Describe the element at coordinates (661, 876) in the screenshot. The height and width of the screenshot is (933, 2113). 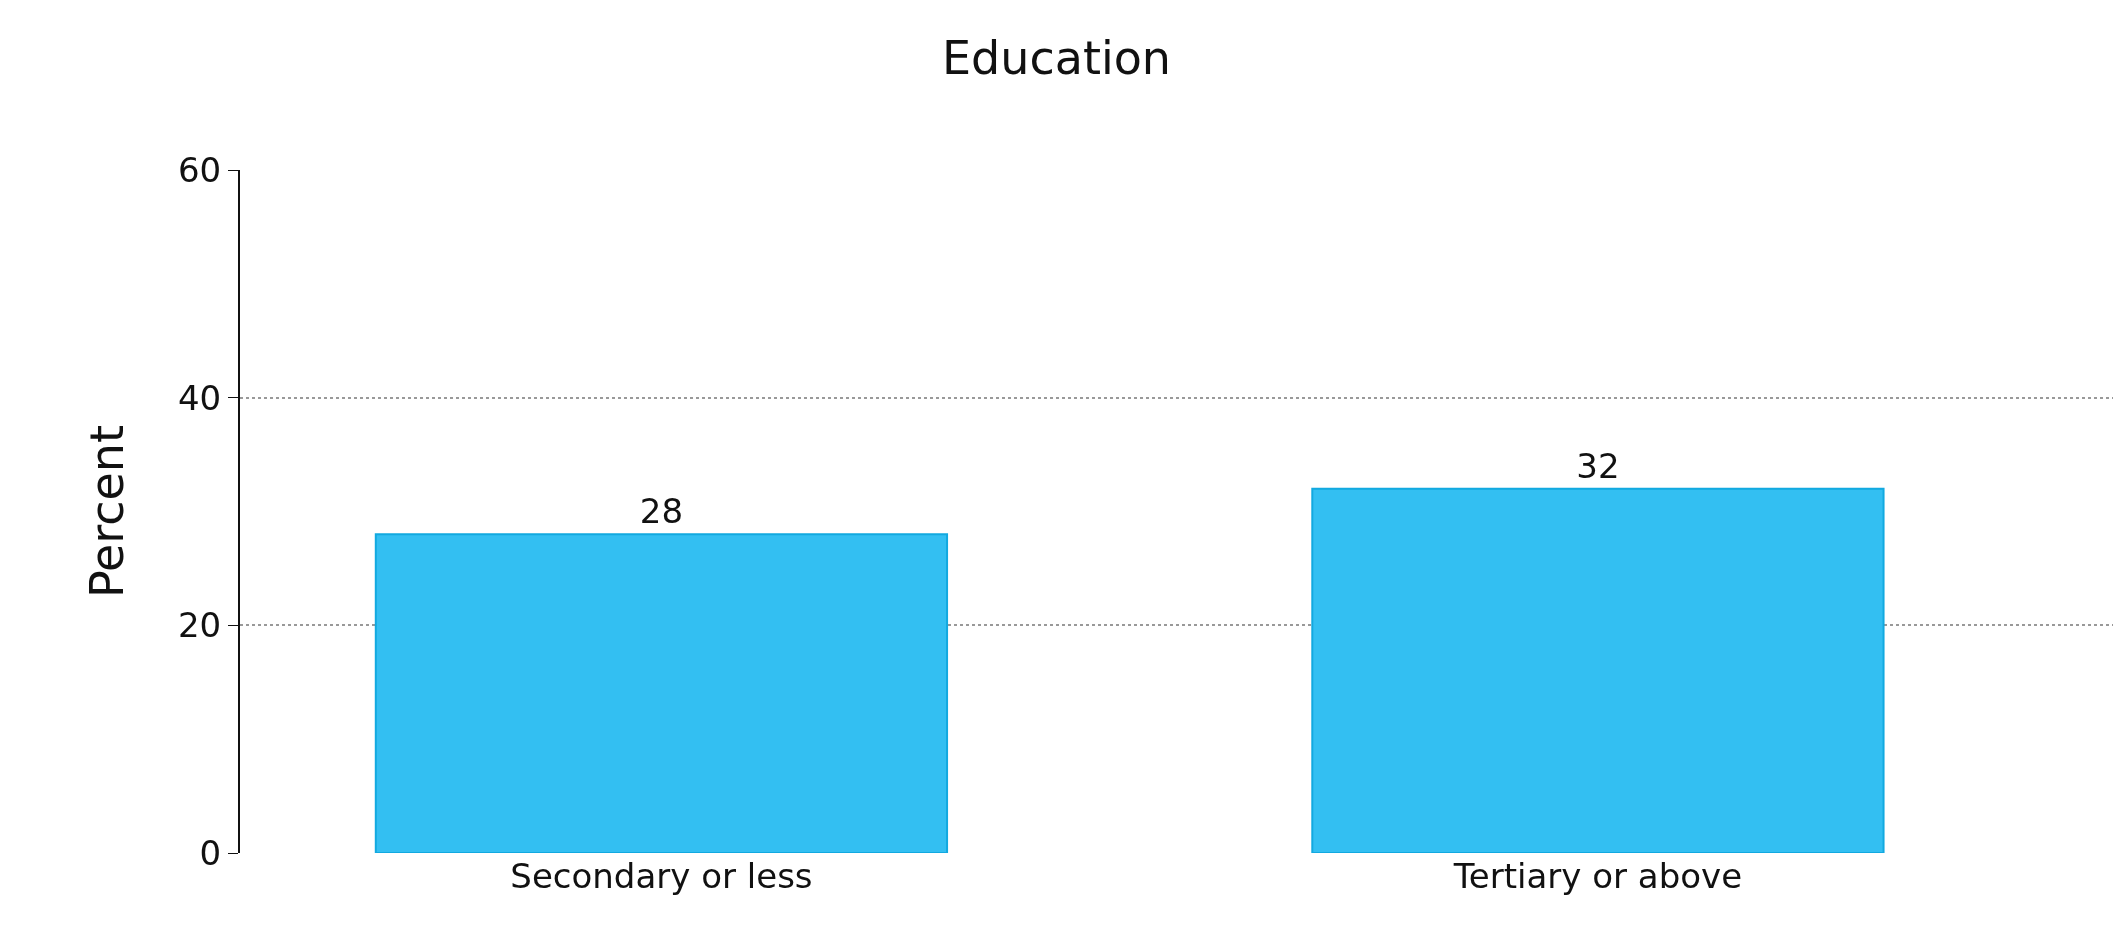
I see `x-tick-label: Secondary or less` at that location.